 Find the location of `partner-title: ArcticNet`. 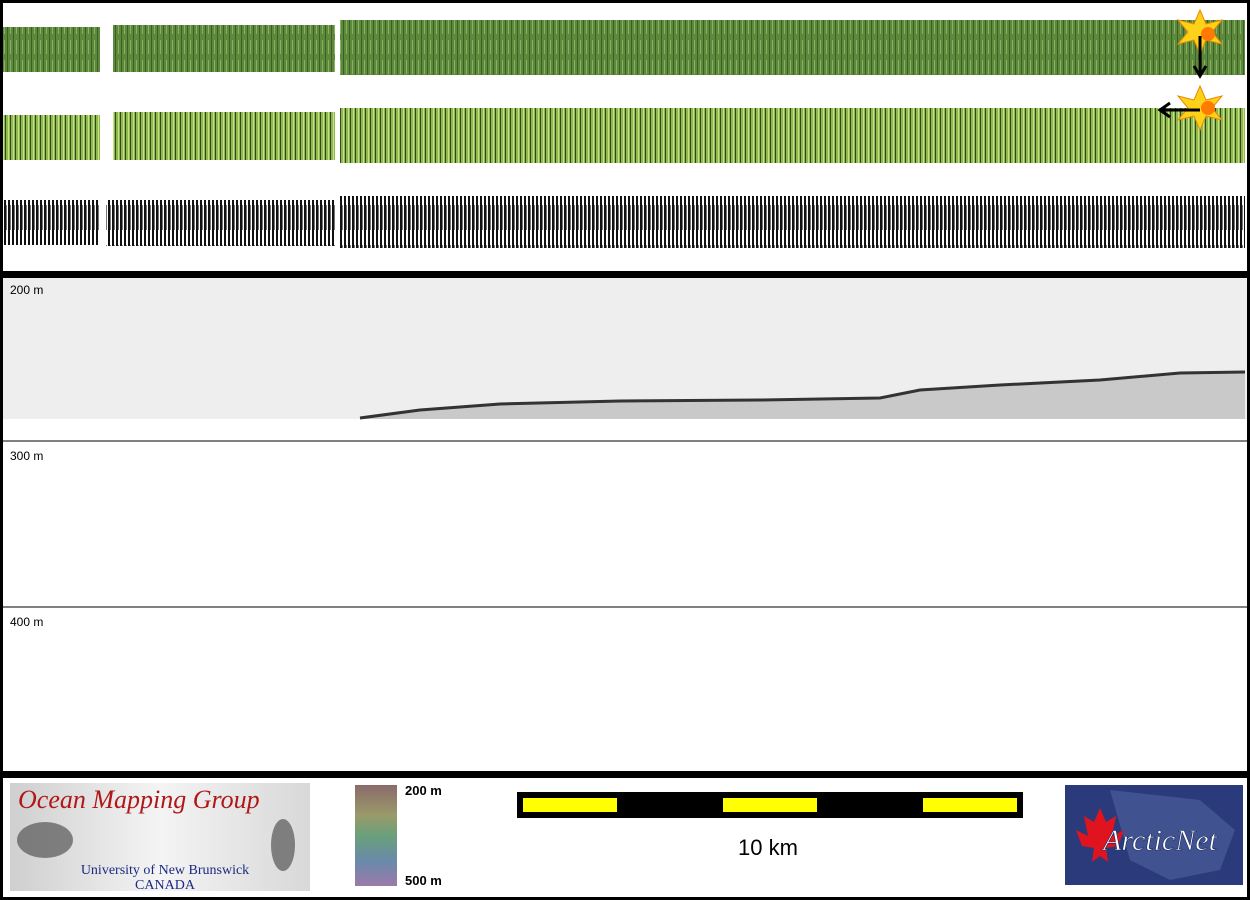

partner-title: ArcticNet is located at coordinates (1159, 840).